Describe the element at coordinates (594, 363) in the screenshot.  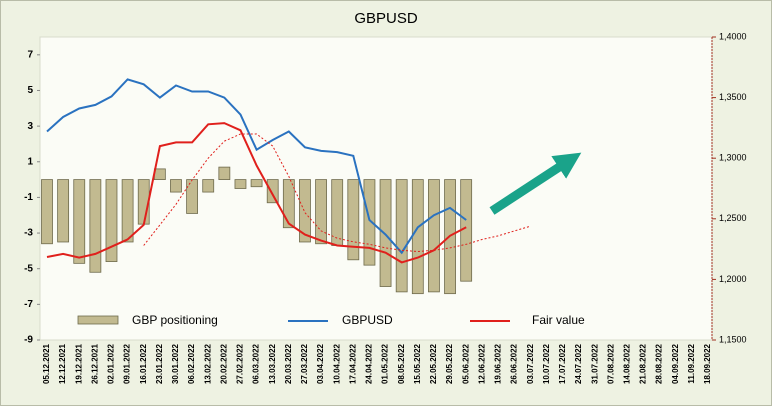
I see `x-tick-label: 31.07.2022` at that location.